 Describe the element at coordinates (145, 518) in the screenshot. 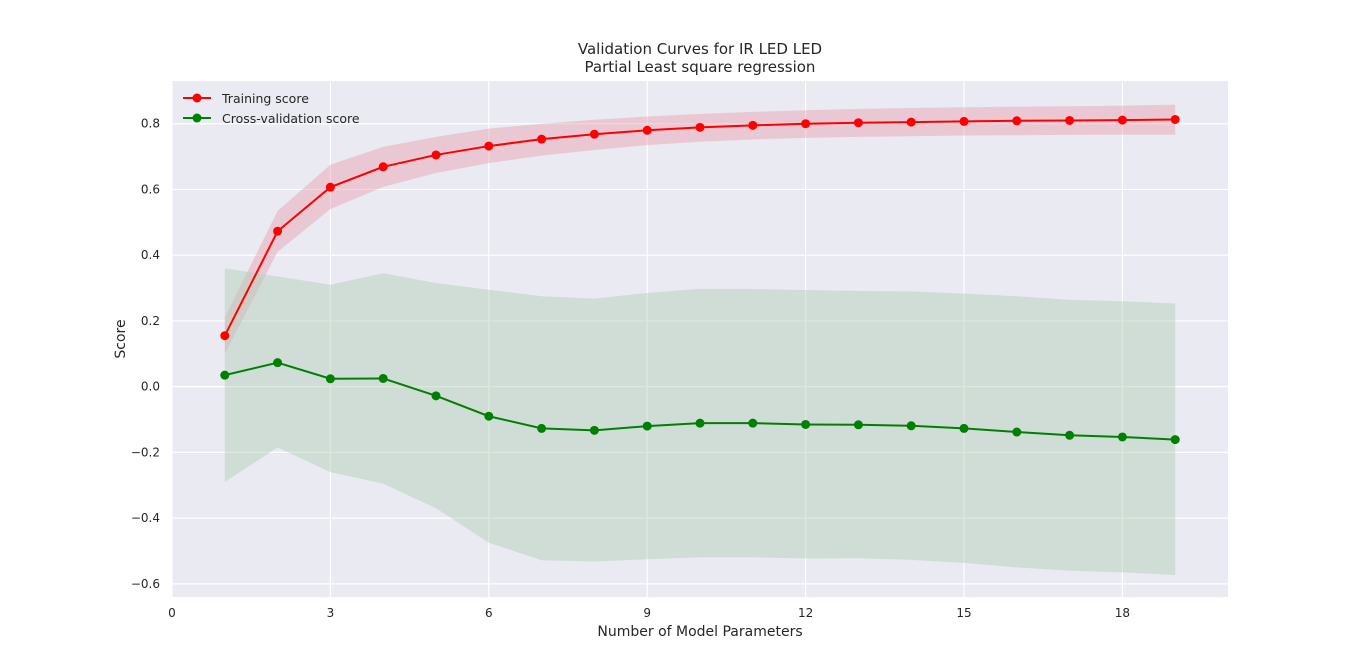

I see `y-tick-label: −0.4` at that location.